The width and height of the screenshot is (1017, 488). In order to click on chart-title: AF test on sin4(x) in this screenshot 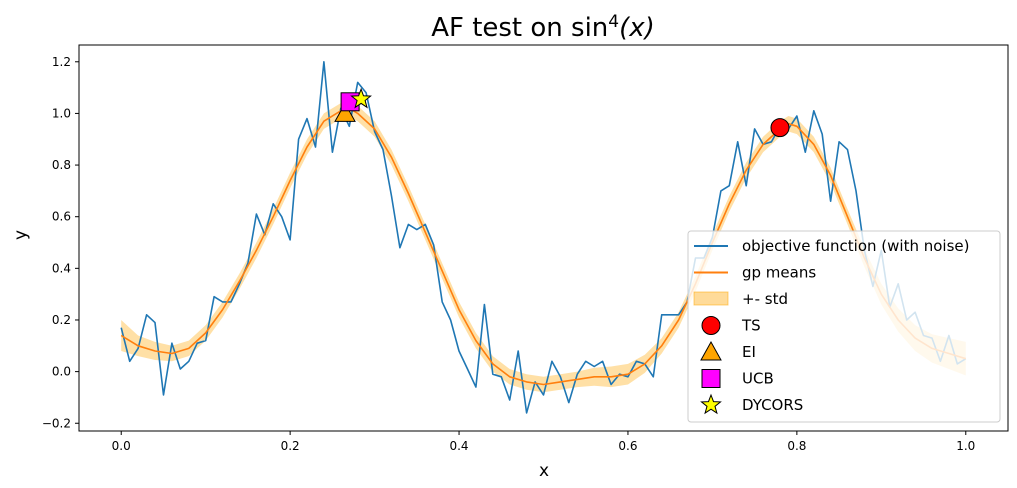, I will do `click(543, 27)`.